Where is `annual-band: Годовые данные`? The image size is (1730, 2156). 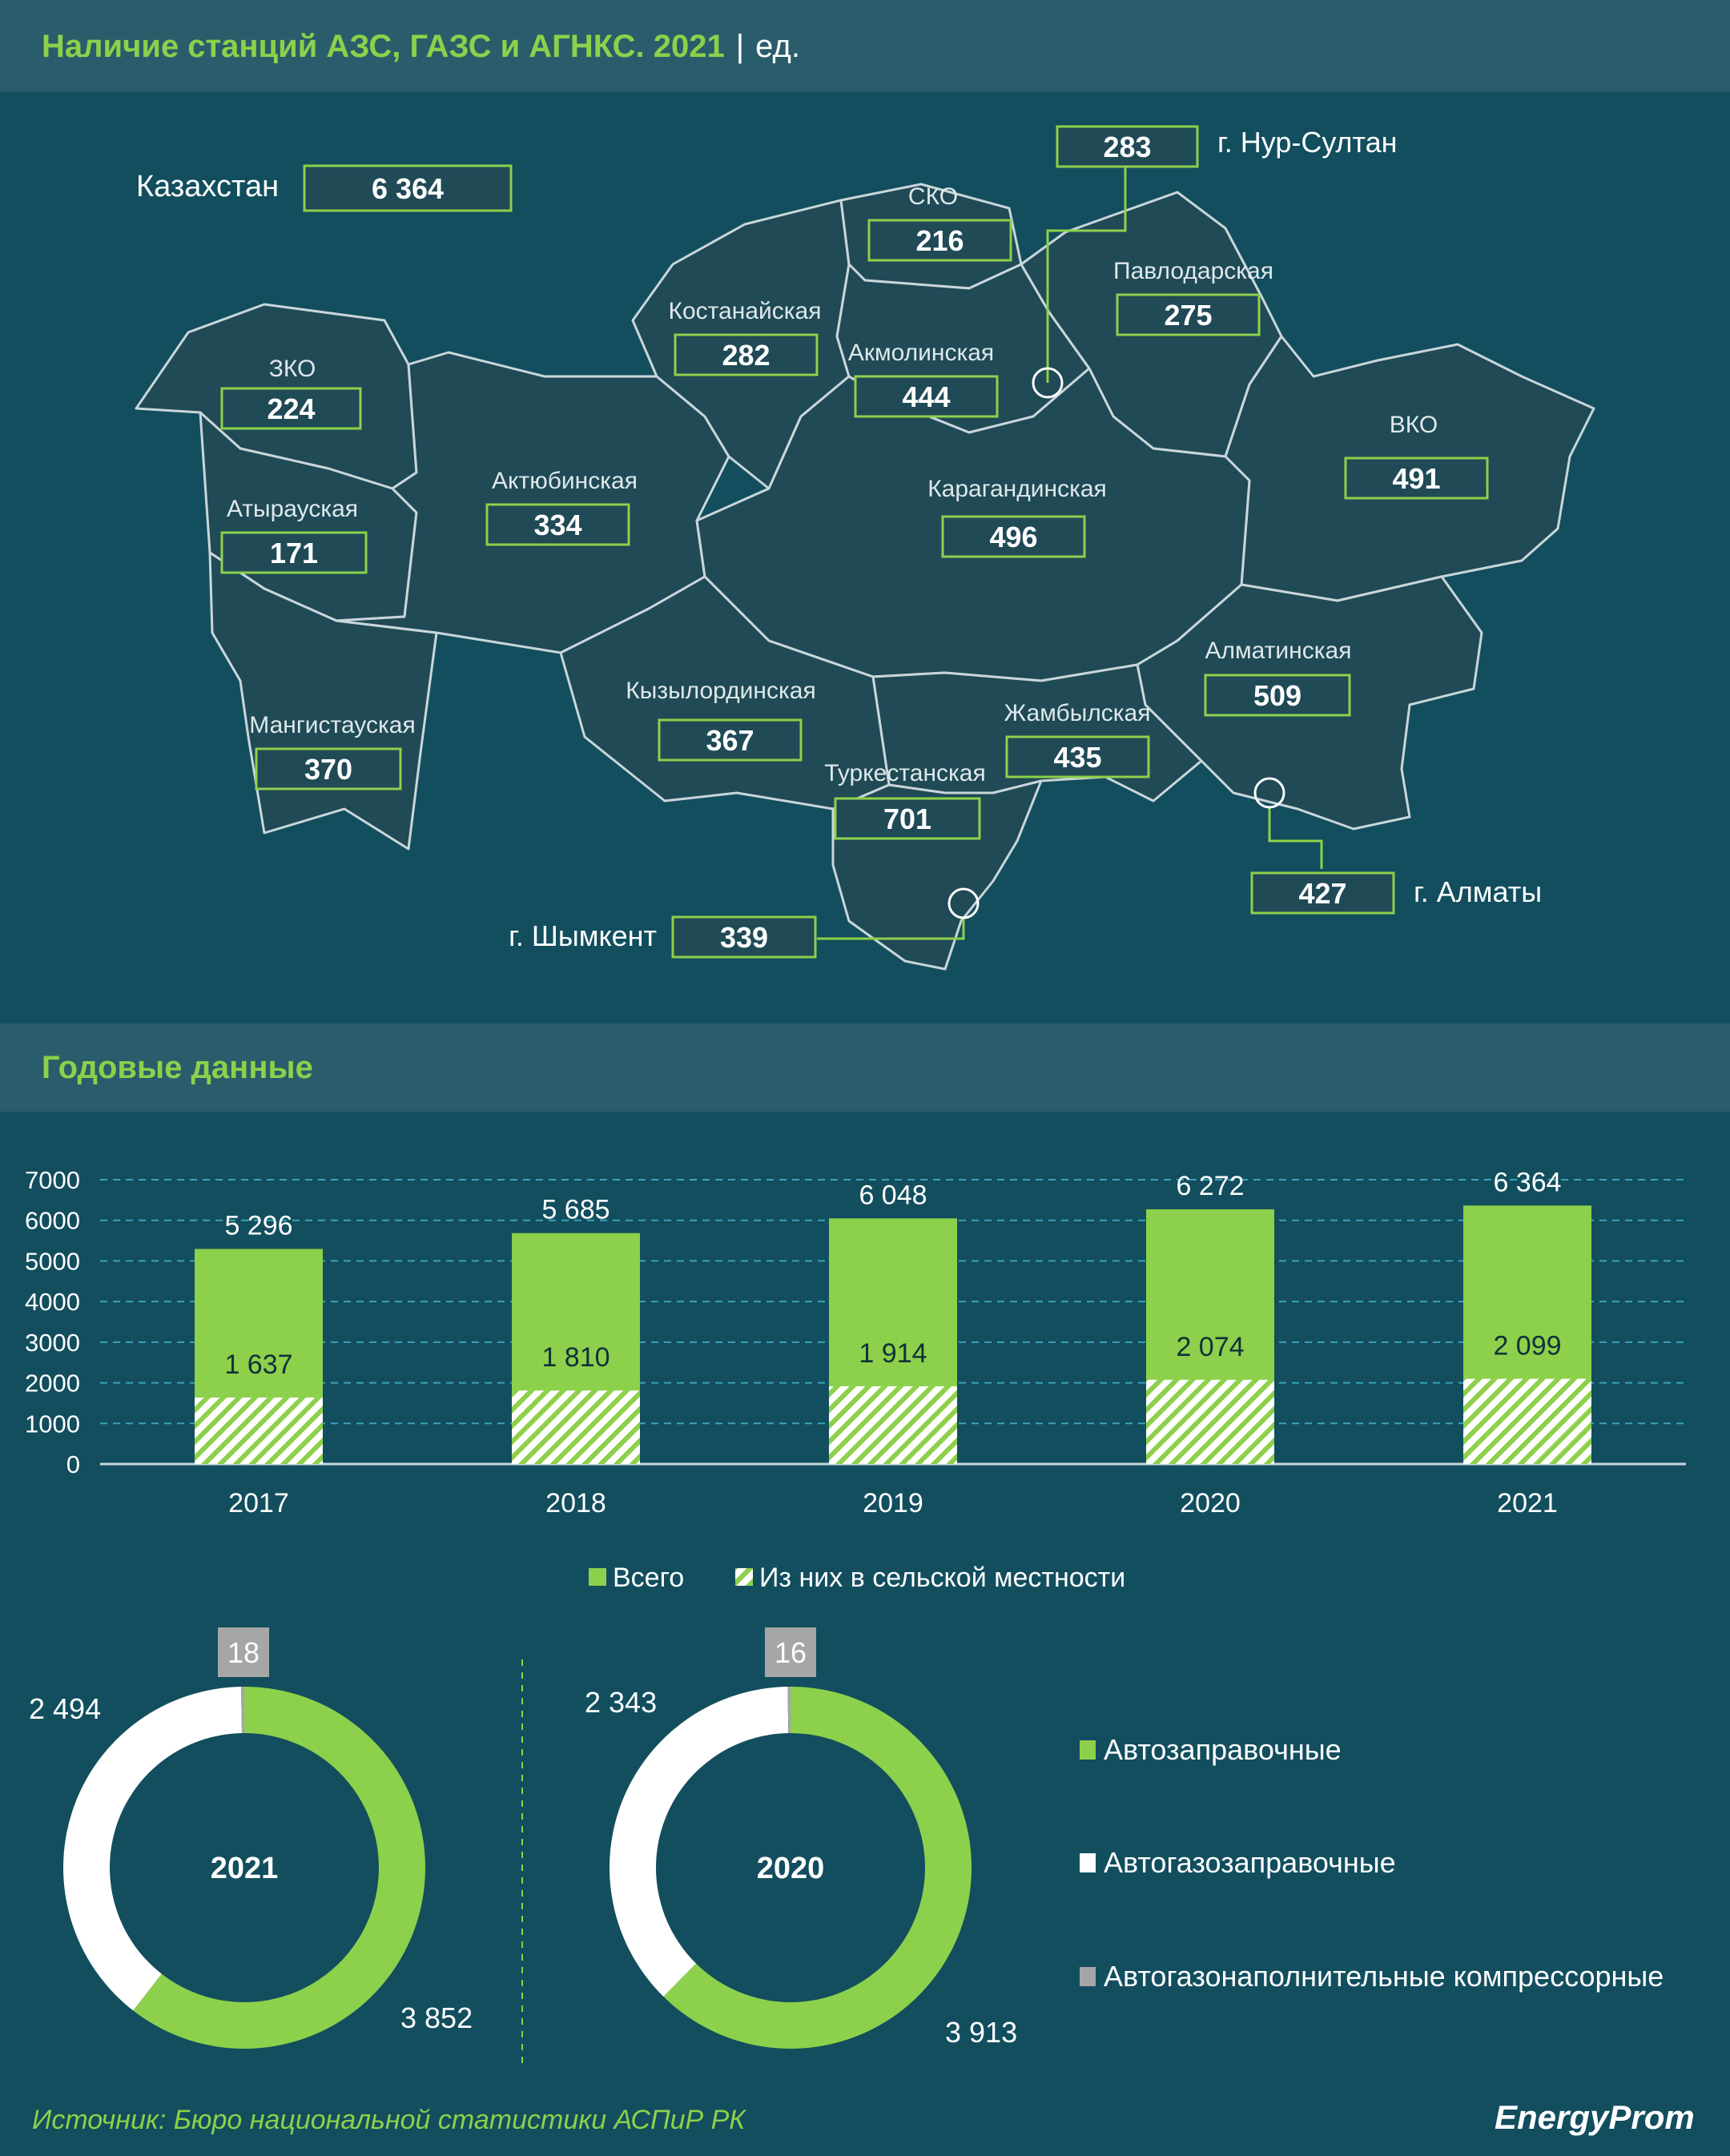
annual-band: Годовые данные is located at coordinates (865, 1068).